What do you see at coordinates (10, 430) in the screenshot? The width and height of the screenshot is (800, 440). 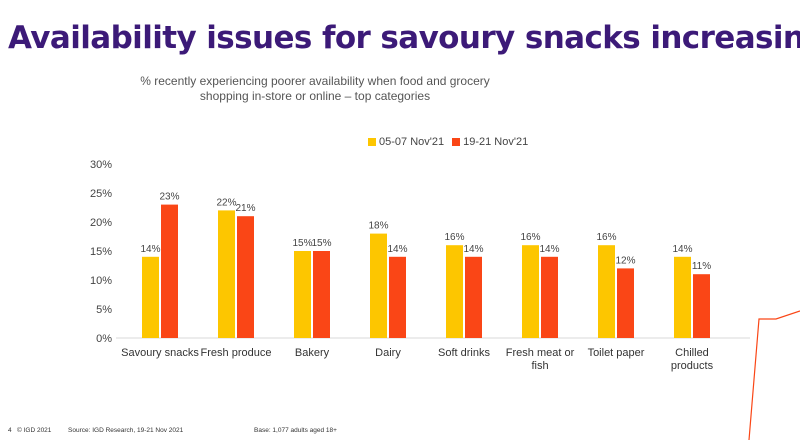 I see `footer-page-number: 4` at bounding box center [10, 430].